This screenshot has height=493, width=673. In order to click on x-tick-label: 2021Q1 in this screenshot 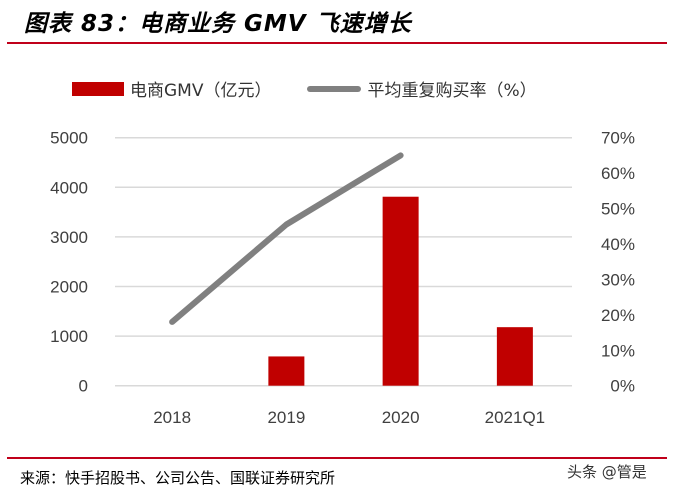, I will do `click(515, 417)`.